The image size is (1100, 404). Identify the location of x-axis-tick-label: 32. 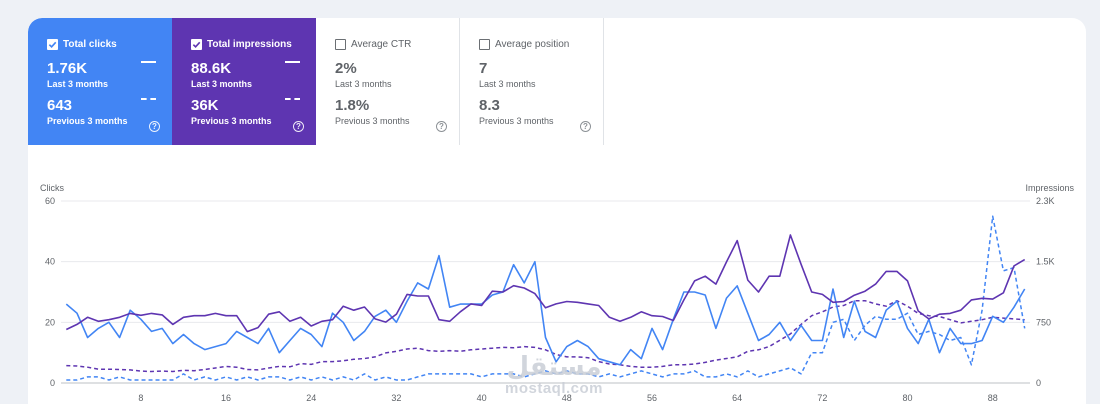
(396, 397).